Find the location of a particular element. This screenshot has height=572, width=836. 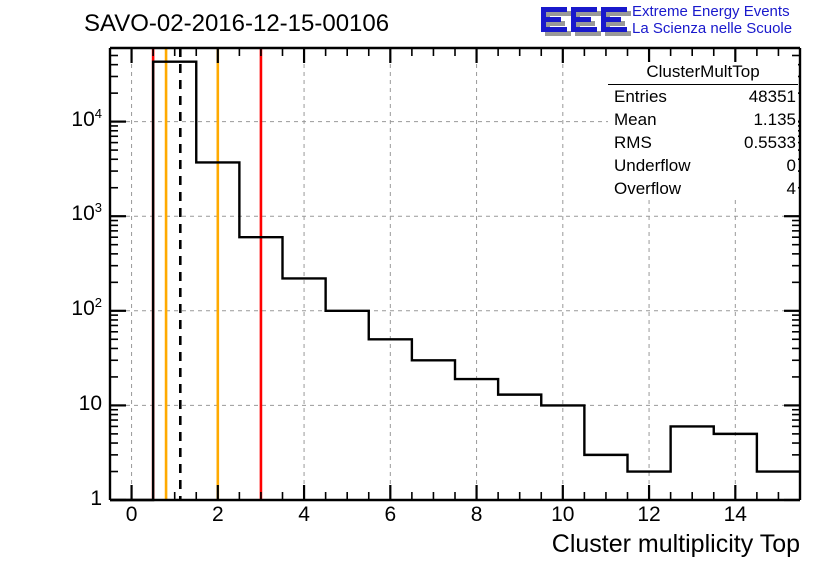

y-tick-label: 10 is located at coordinates (90, 404).